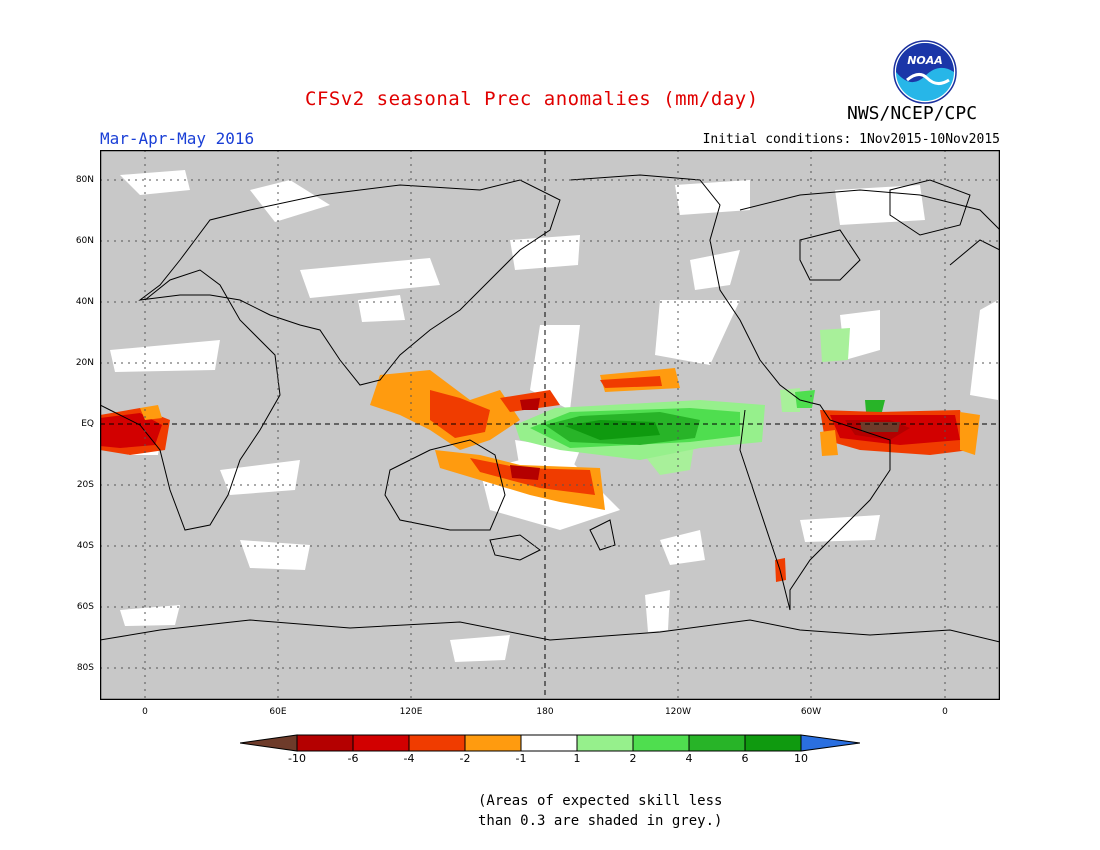  Describe the element at coordinates (269, 743) in the screenshot. I see `colorbar-low-arrow` at that location.